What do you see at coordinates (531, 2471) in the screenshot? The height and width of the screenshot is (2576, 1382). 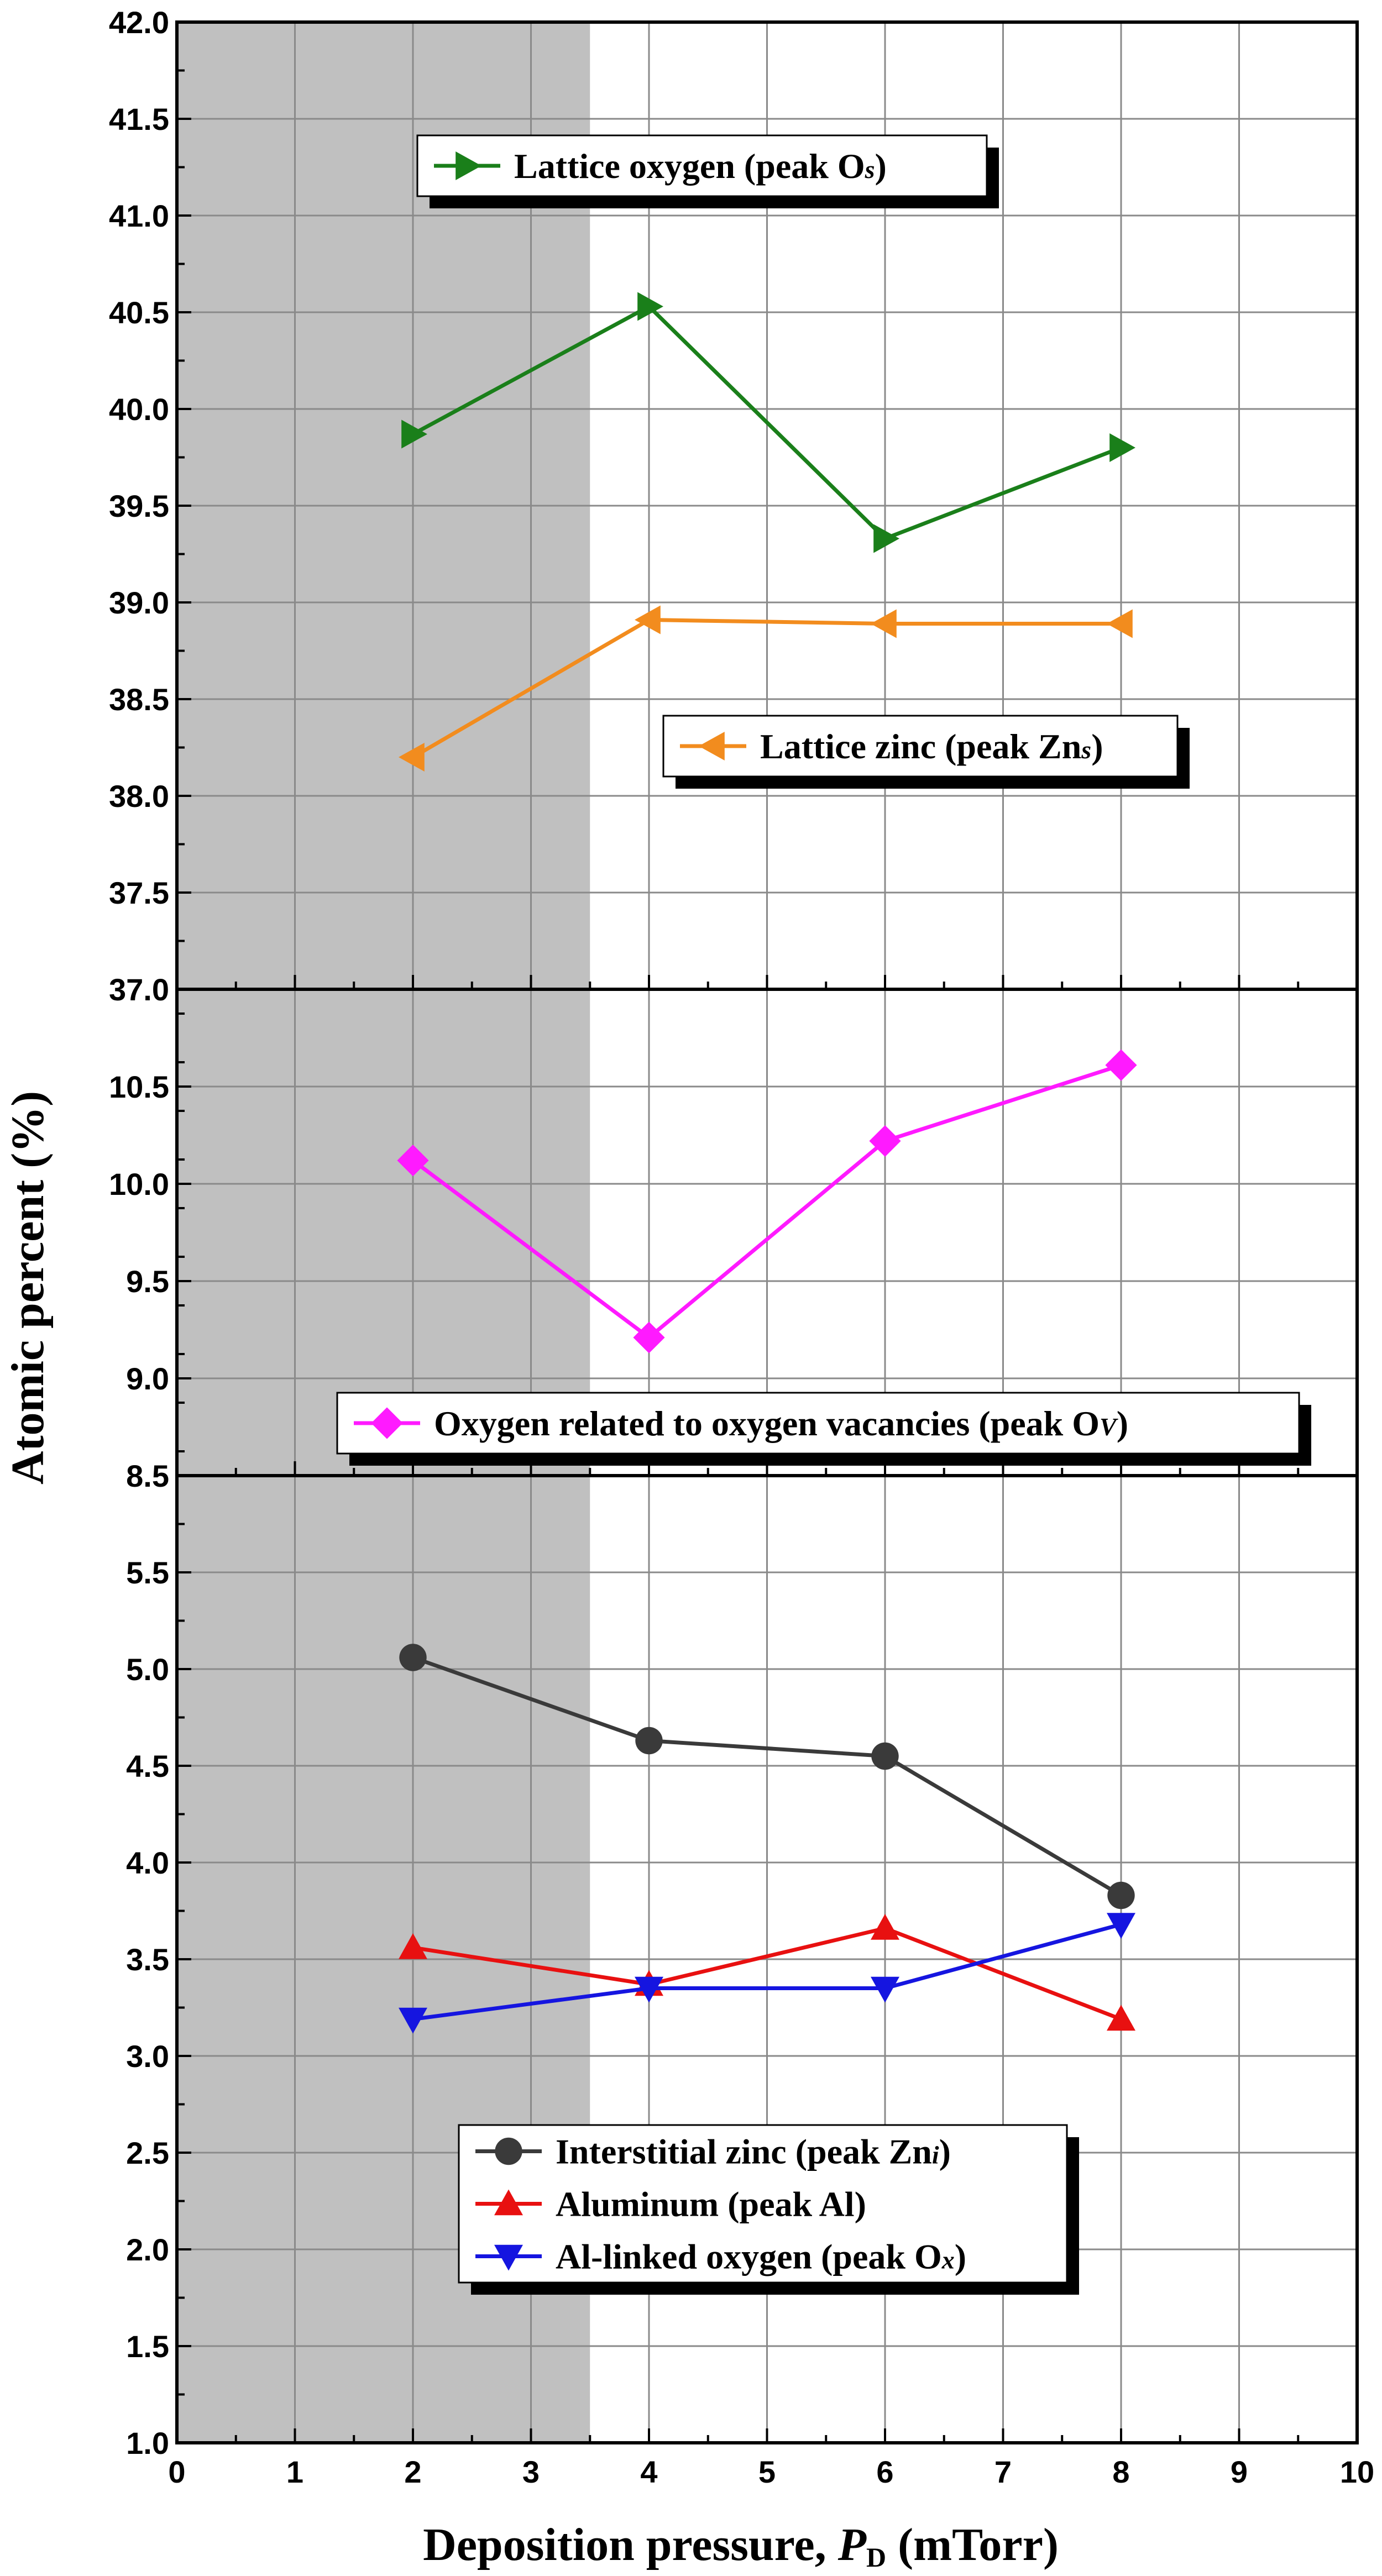 I see `x-tick-label: 3` at bounding box center [531, 2471].